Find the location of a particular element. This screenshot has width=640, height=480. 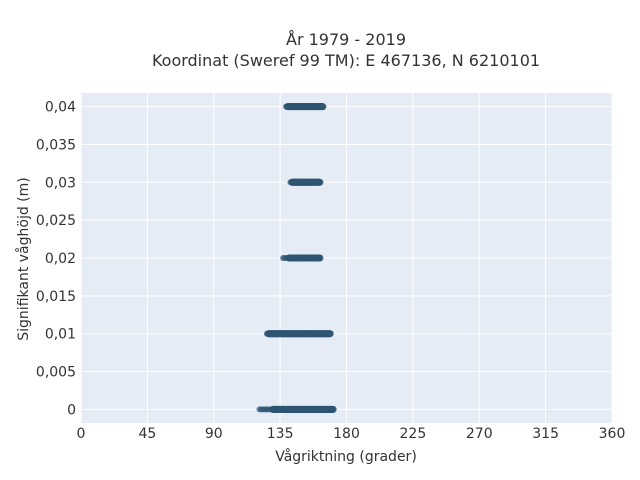

y-tick-label: 0,005 is located at coordinates (56, 373).